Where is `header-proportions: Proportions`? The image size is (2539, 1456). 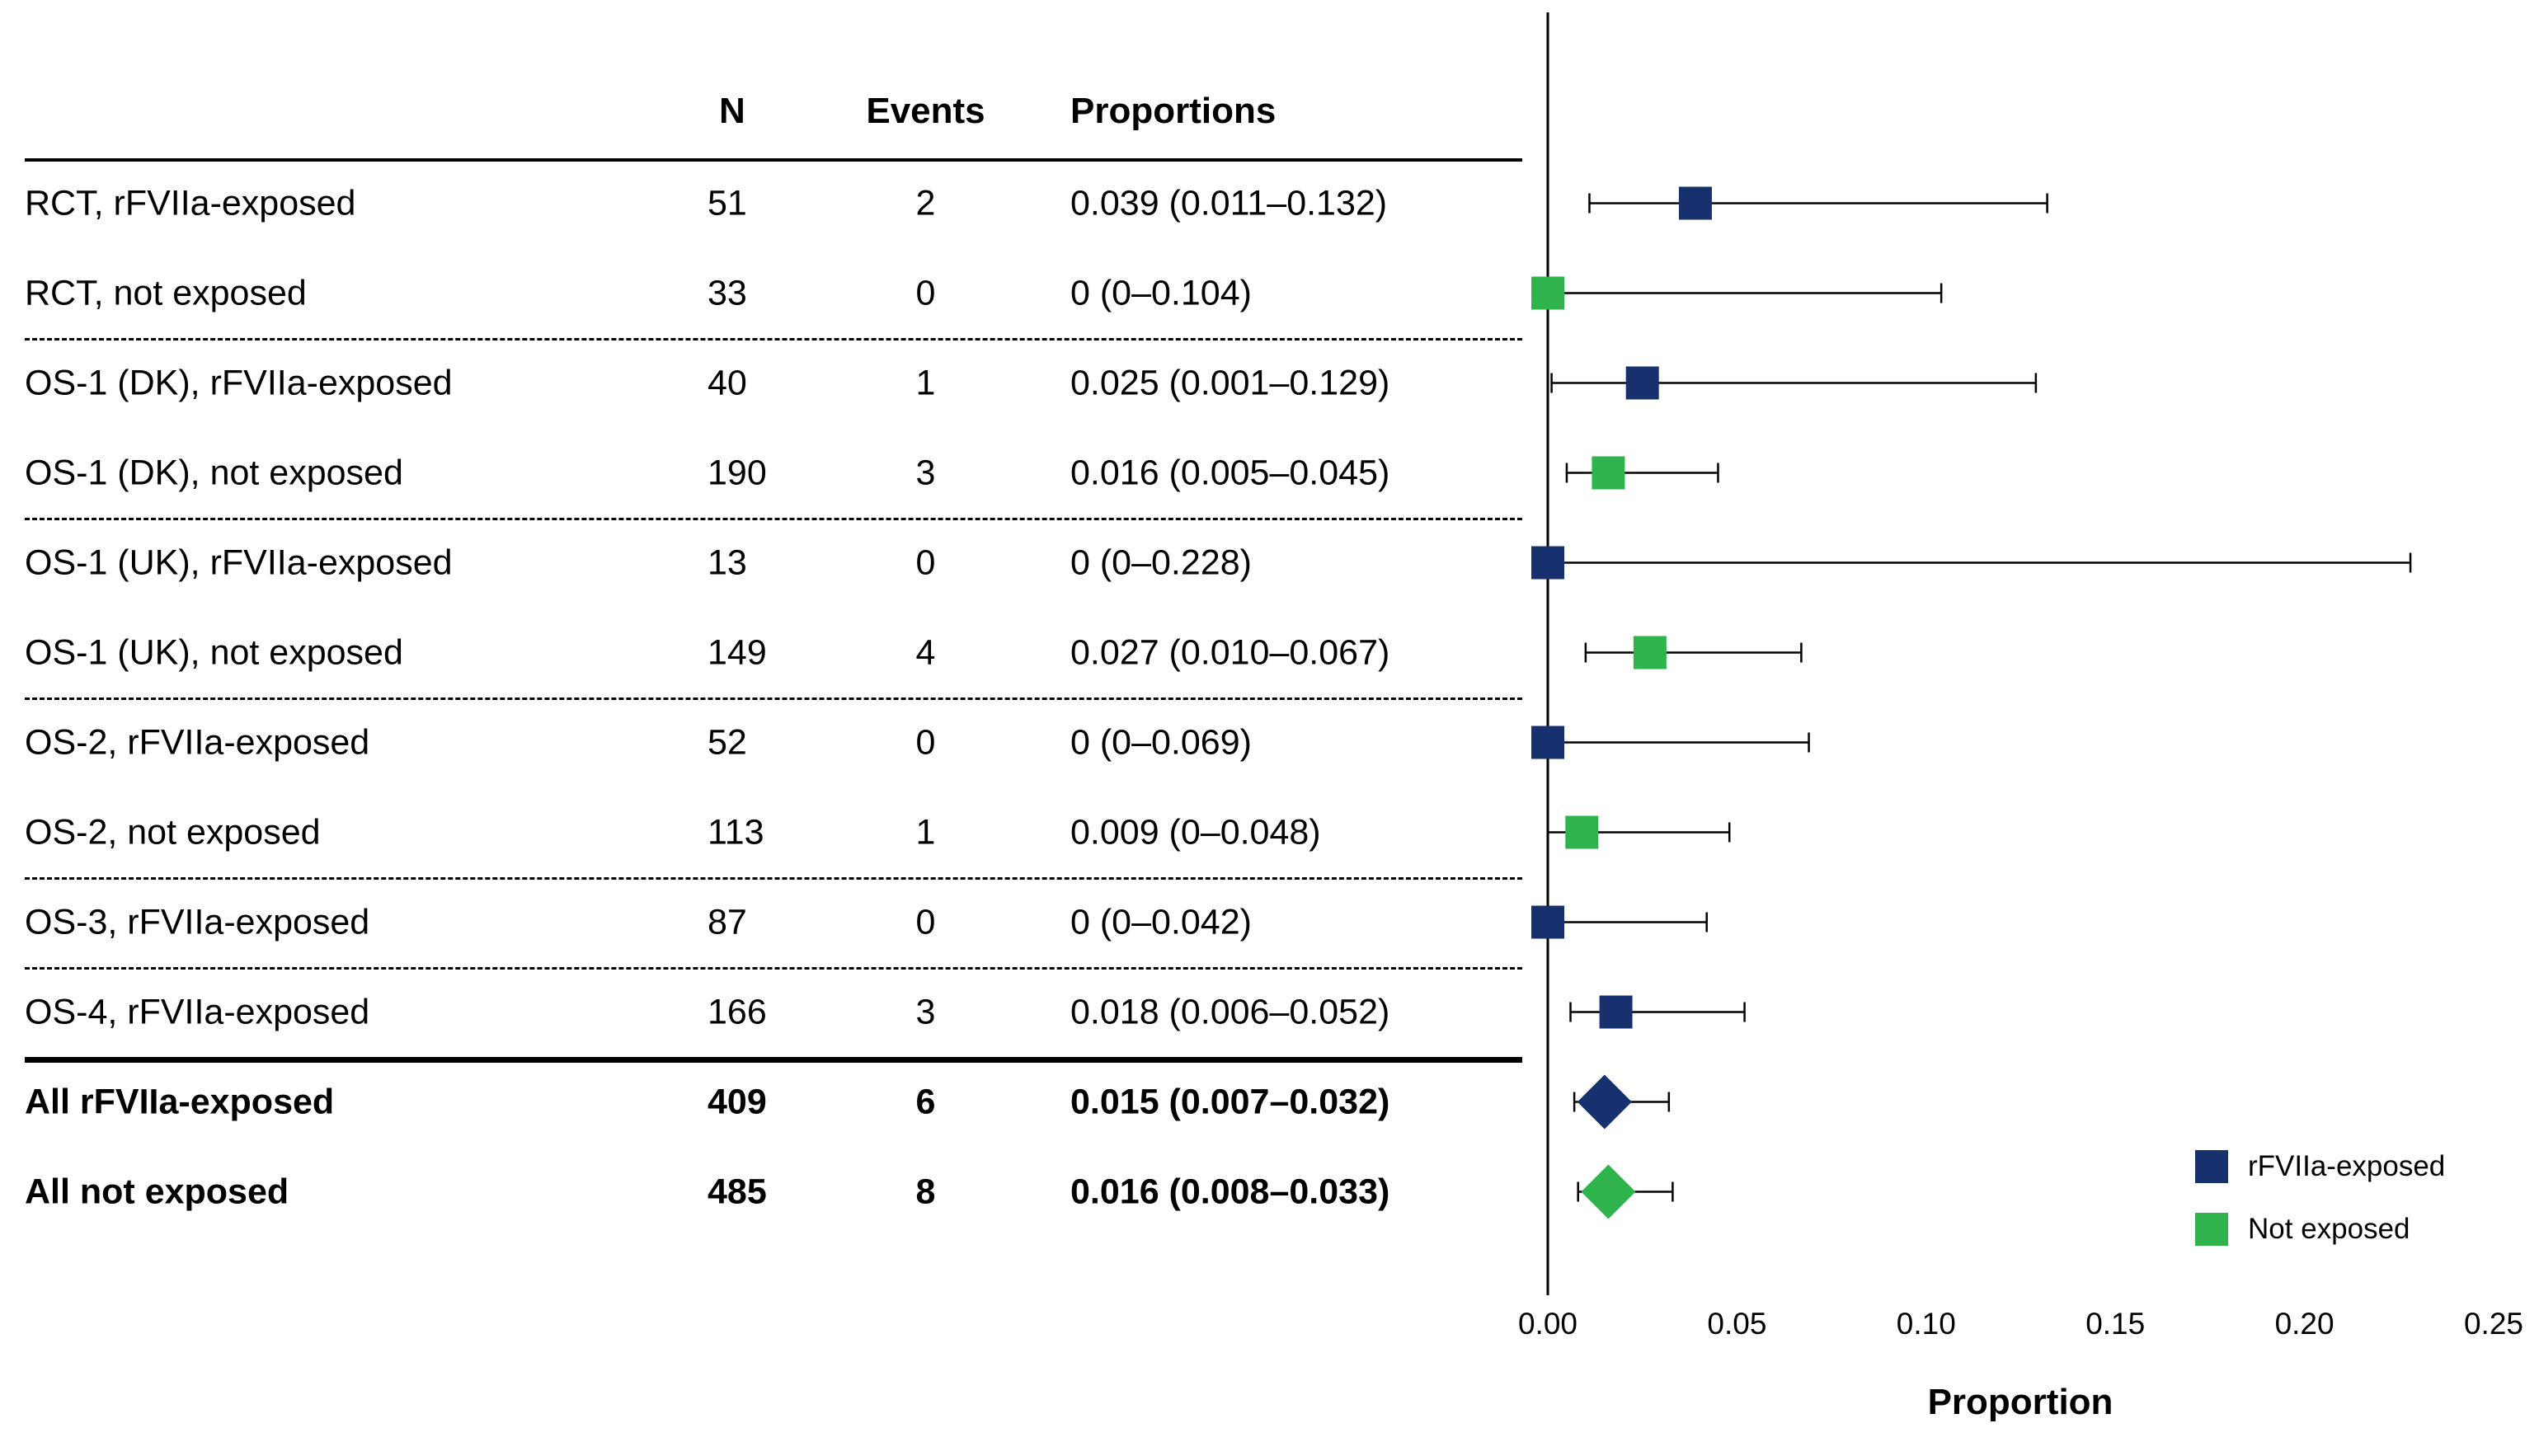
header-proportions: Proportions is located at coordinates (1173, 111).